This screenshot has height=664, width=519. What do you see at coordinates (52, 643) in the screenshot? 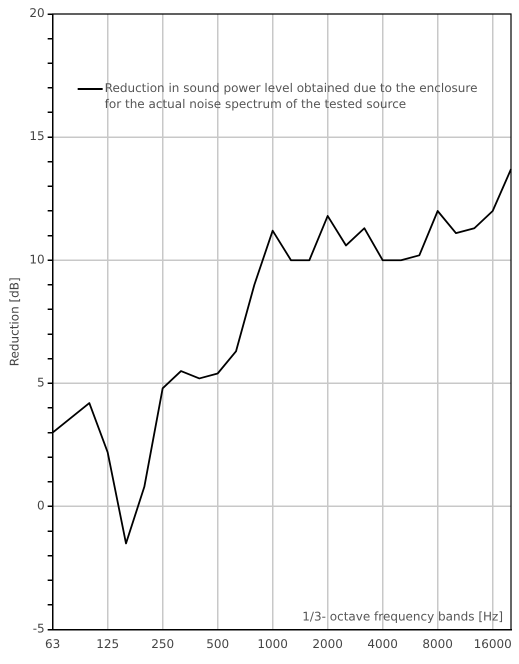
I see `x-tick-label: 63` at bounding box center [52, 643].